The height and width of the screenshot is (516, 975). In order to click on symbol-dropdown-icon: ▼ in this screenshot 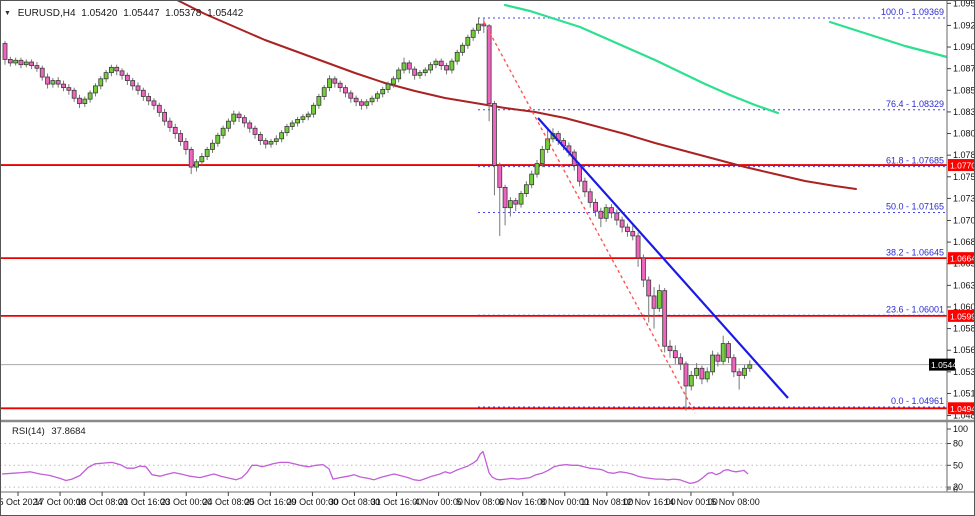, I will do `click(7, 13)`.